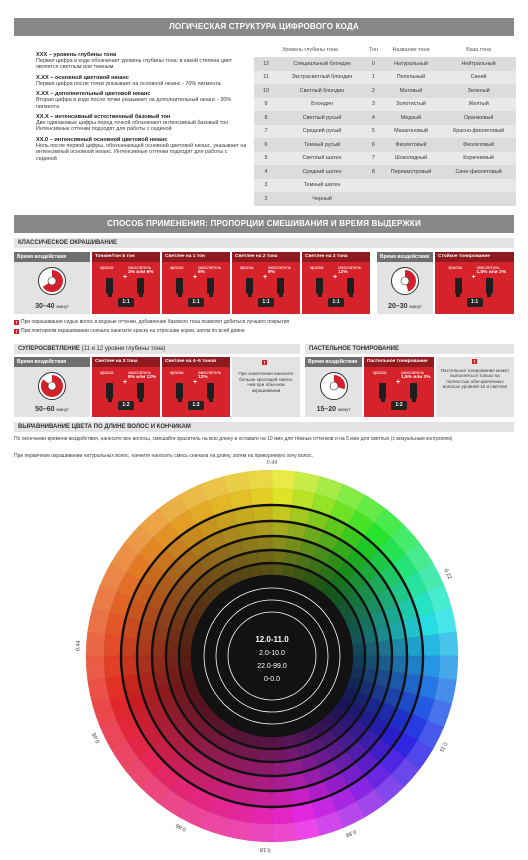 The height and width of the screenshot is (860, 528). I want to click on subsection-title: КЛАССИЧЕСКОЕ ОКРАШИВАНИЕ, so click(264, 243).